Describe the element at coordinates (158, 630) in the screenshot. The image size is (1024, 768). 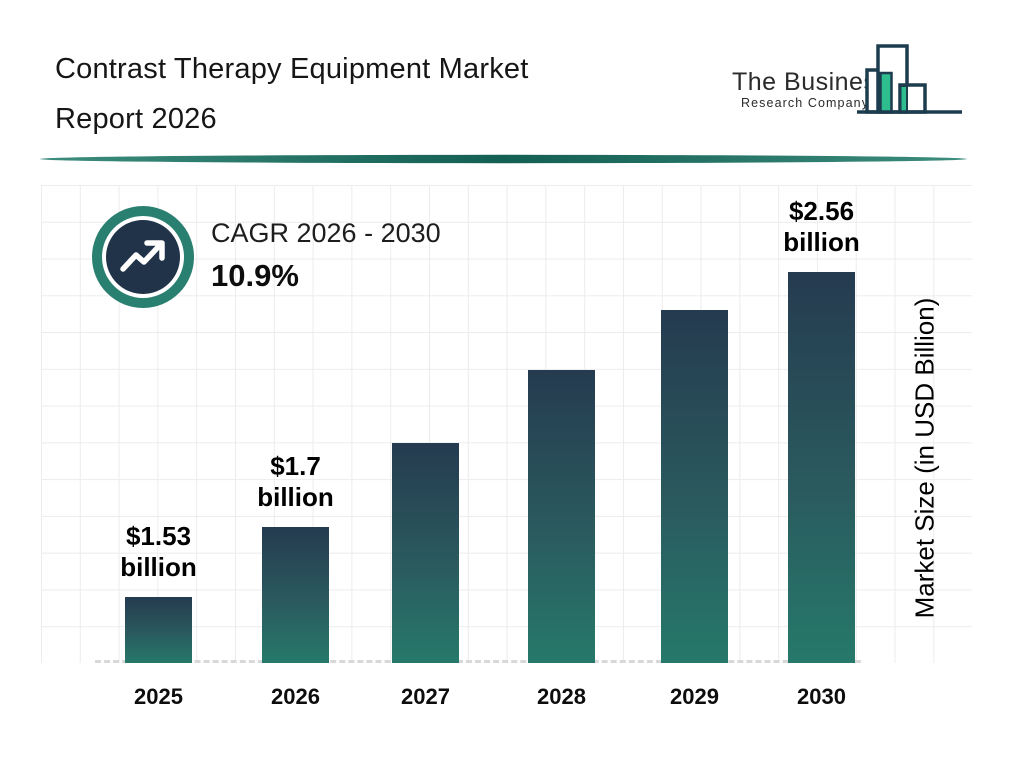
I see `bar-2025` at that location.